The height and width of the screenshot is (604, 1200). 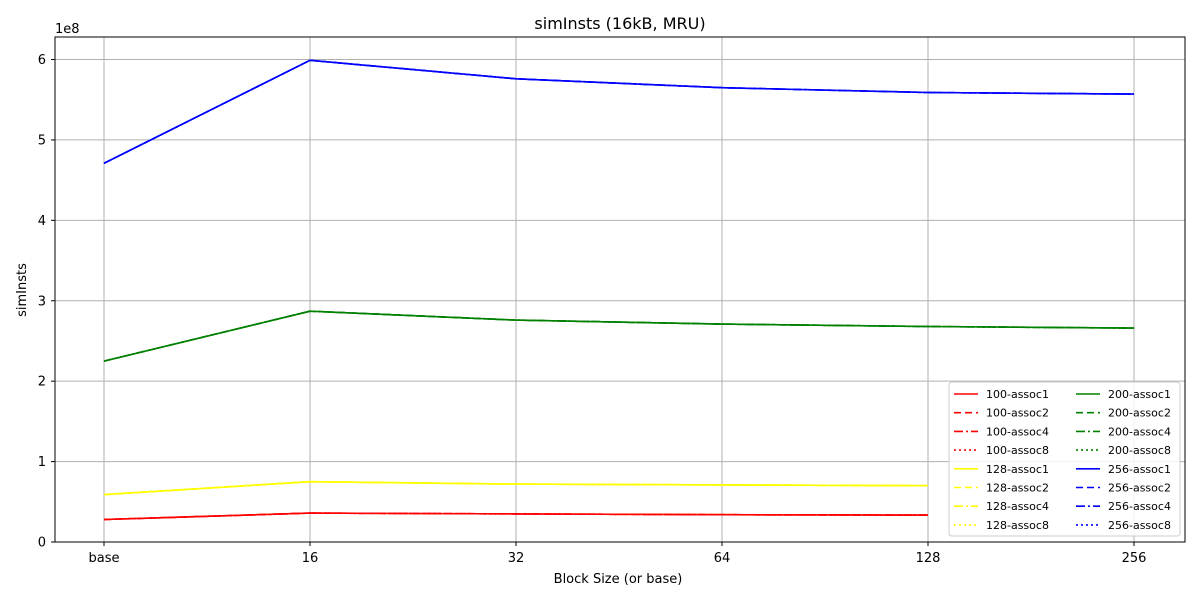 I want to click on x-tick-label: 16, so click(x=310, y=558).